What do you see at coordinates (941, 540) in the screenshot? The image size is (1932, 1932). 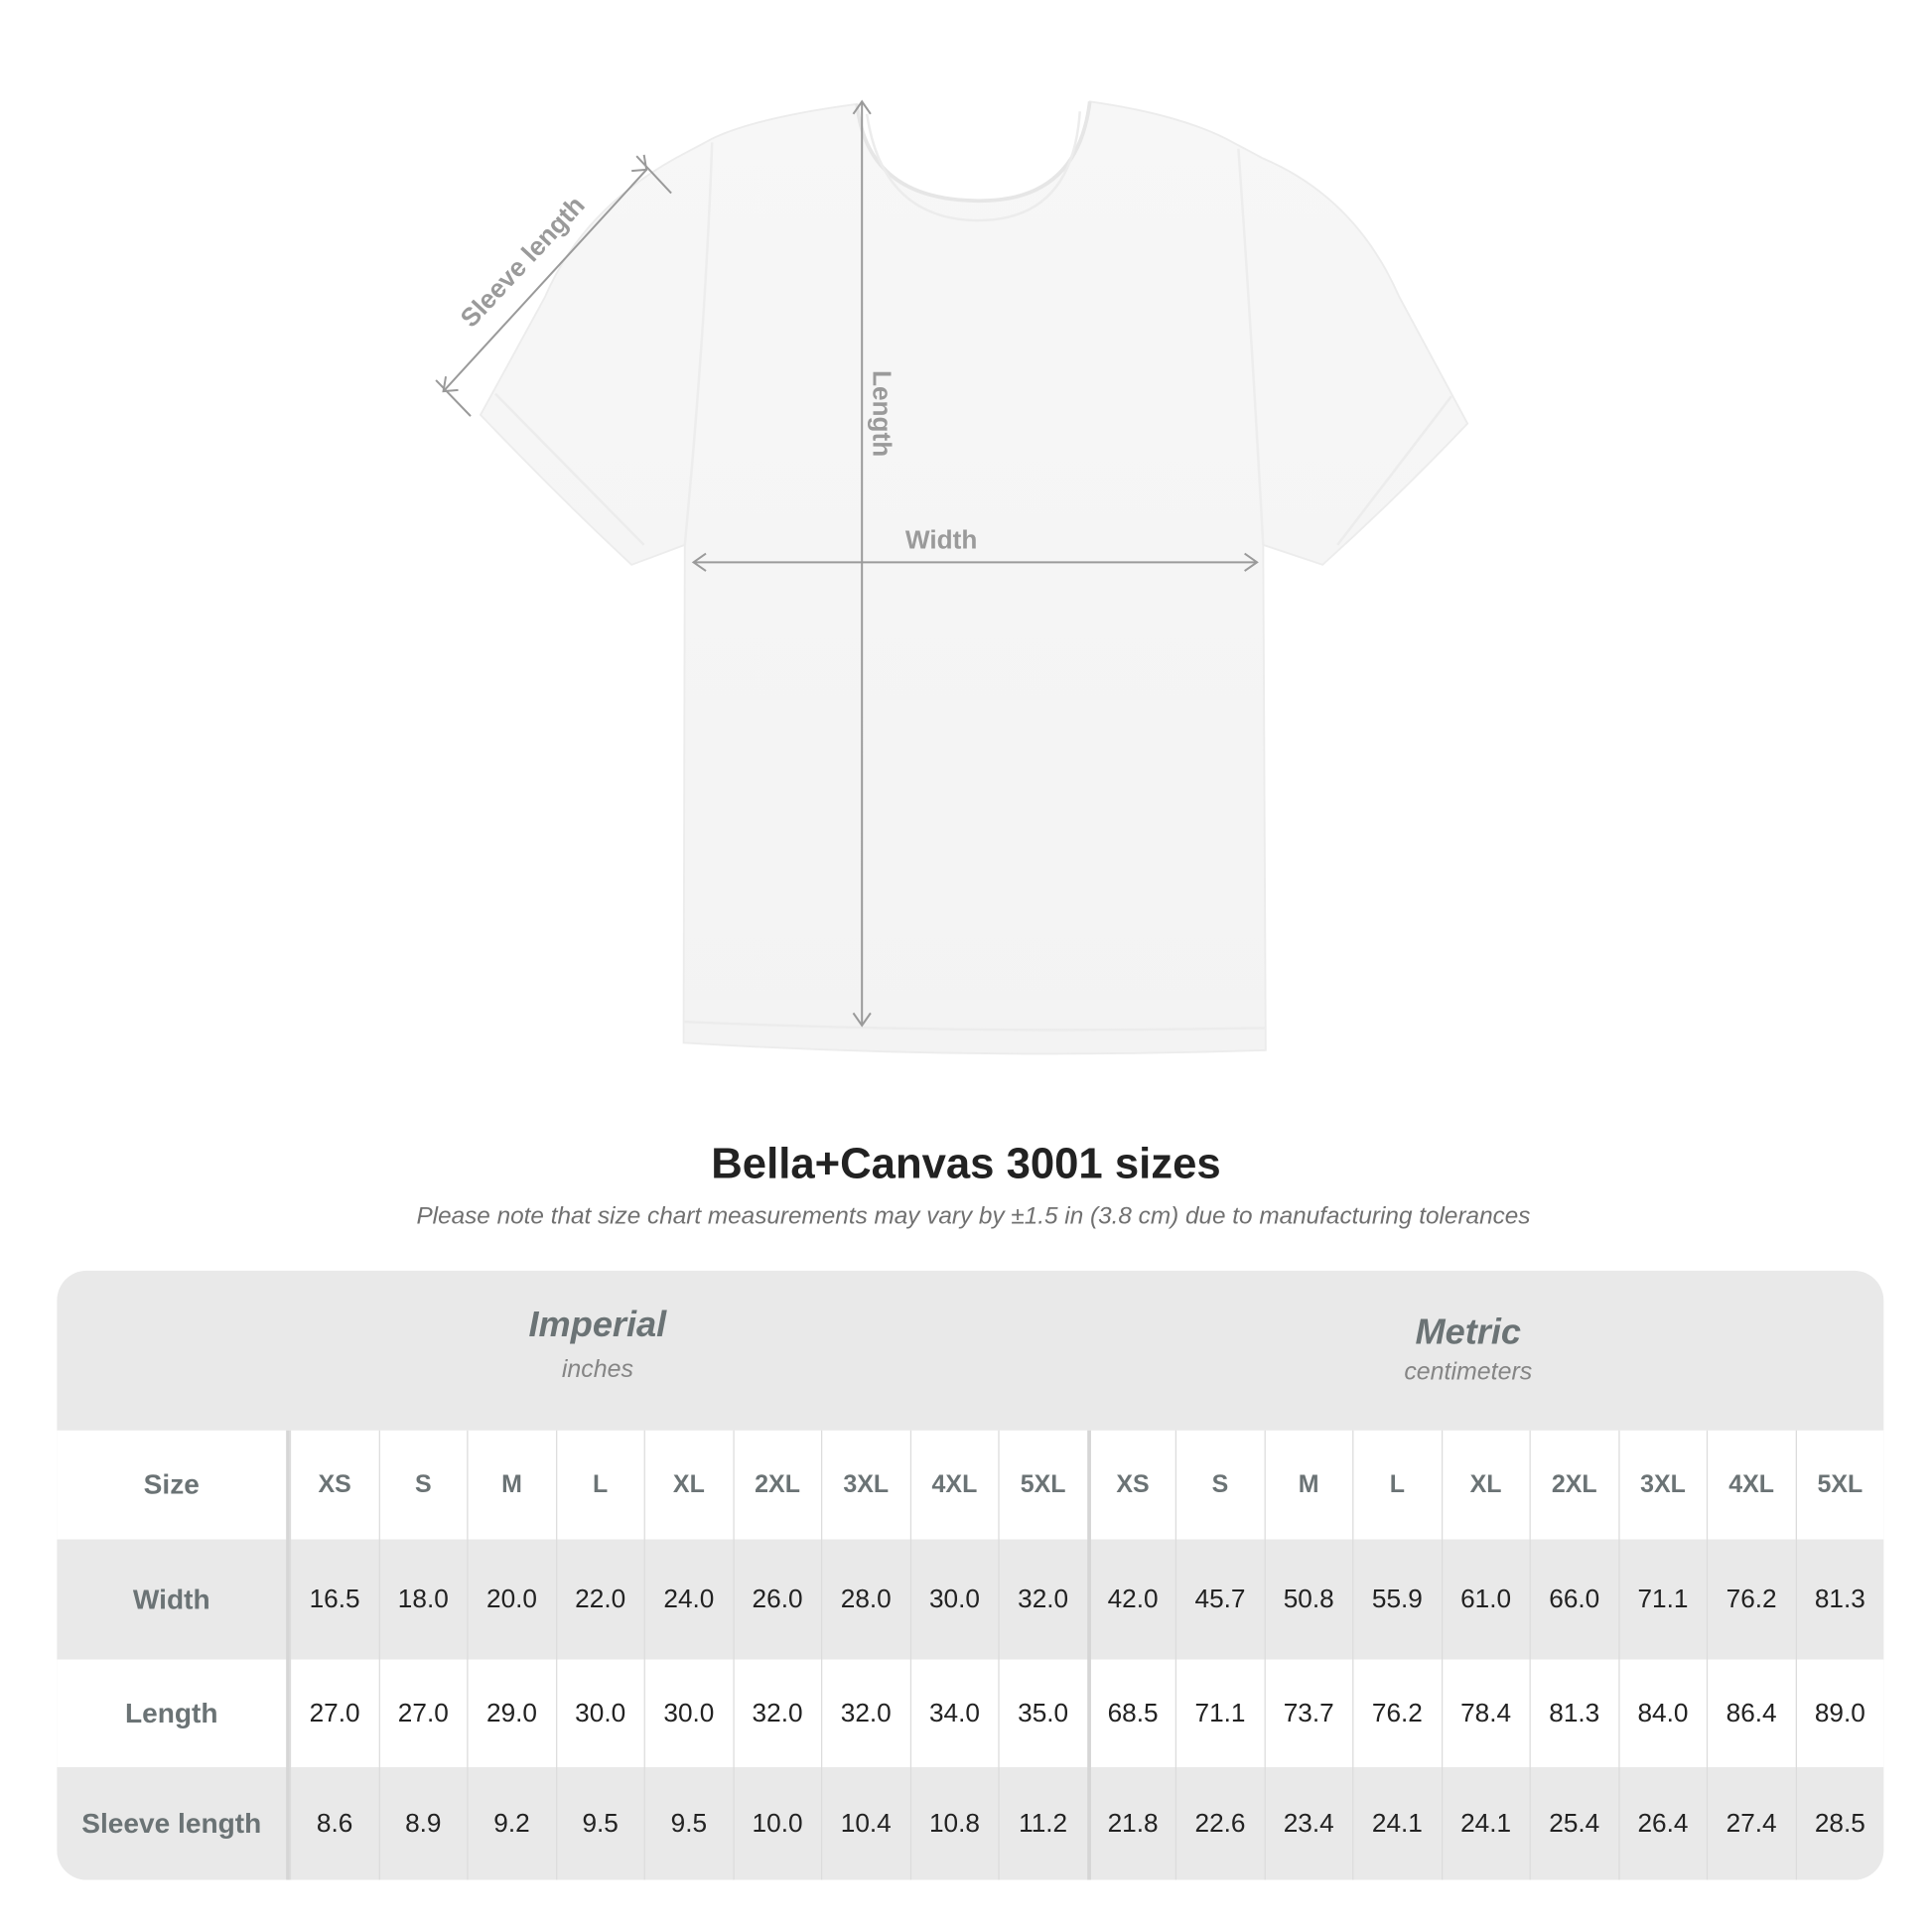 I see `width-annotation: Width` at bounding box center [941, 540].